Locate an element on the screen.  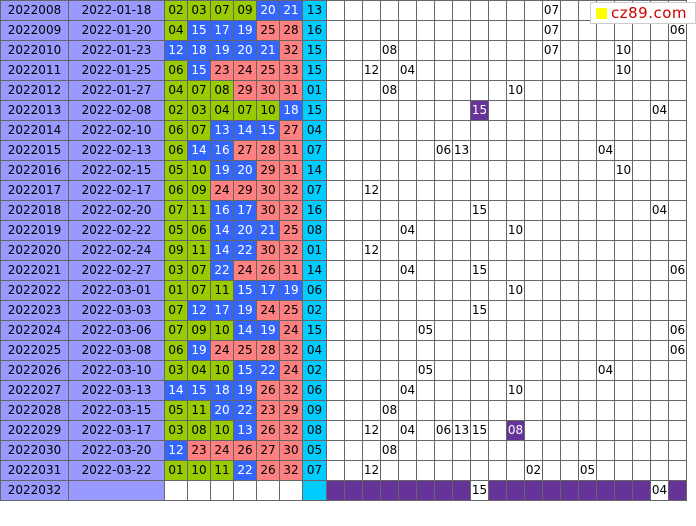
red-ball-number: 16 is located at coordinates (222, 210).